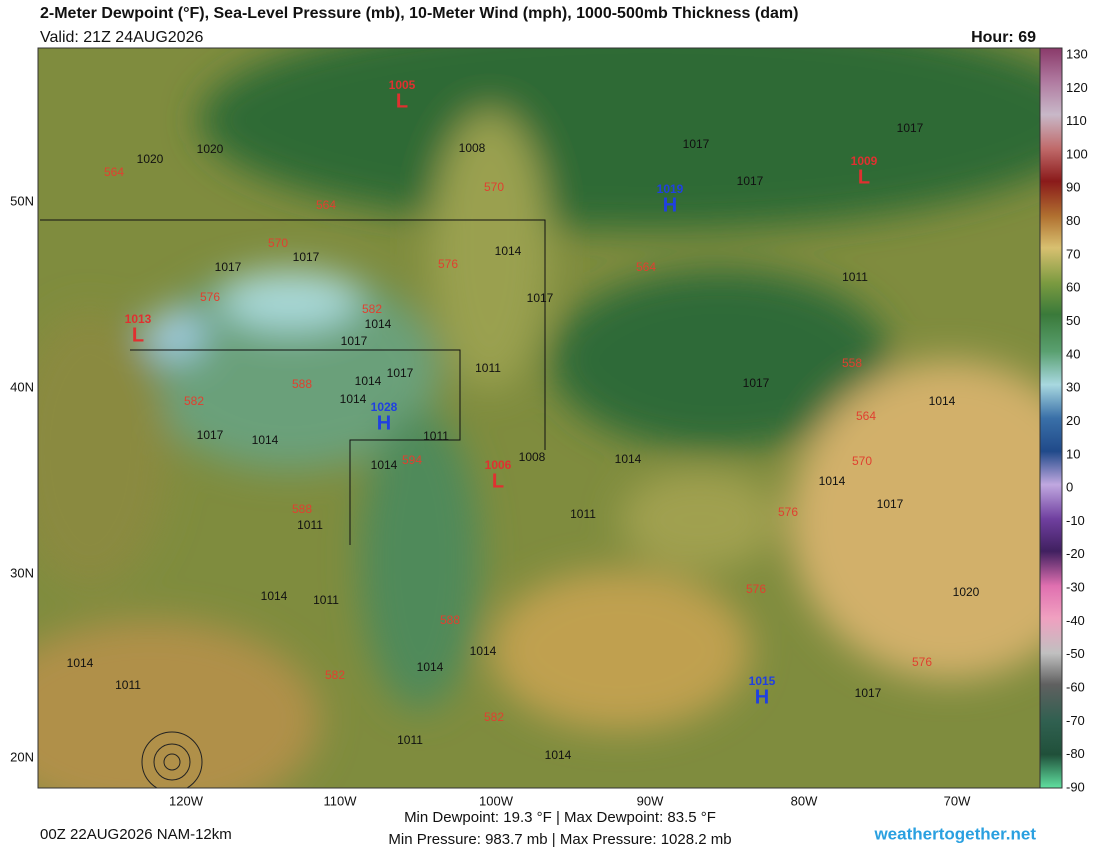 The width and height of the screenshot is (1100, 850). Describe the element at coordinates (1069, 487) in the screenshot. I see `colorbar-tick-label: 0` at that location.